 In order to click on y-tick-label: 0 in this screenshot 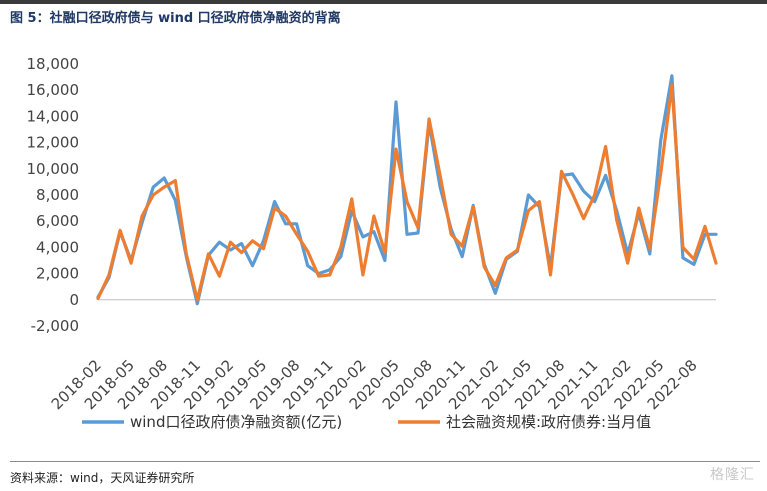, I will do `click(74, 300)`.